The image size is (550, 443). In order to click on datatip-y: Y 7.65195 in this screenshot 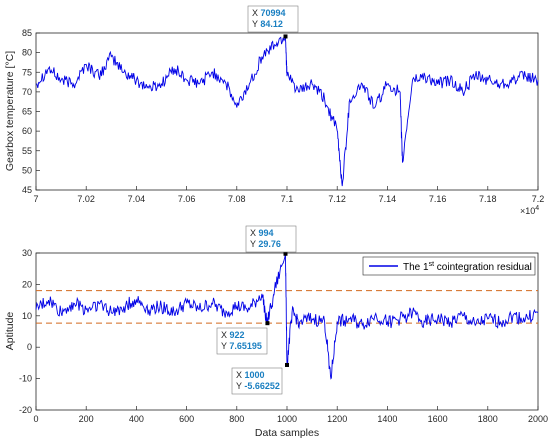, I will do `click(241, 346)`.